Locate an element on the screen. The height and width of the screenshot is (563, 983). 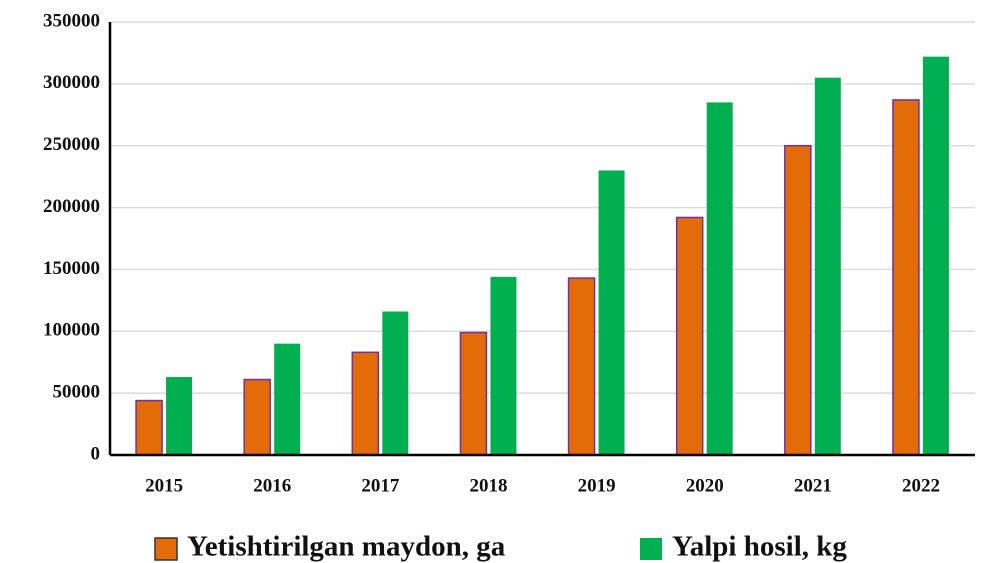
x-tick-label: 2017 is located at coordinates (380, 485).